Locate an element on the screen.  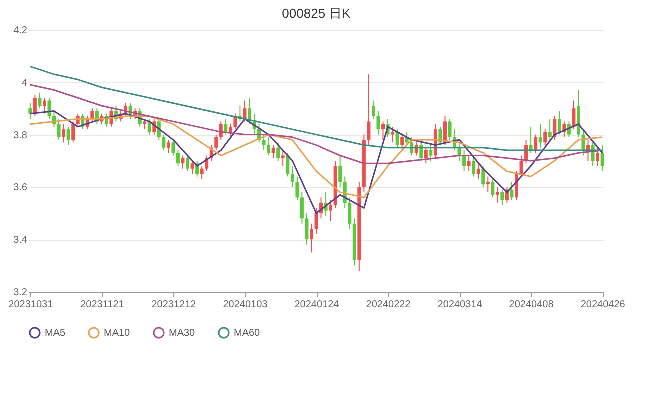
y-tick-label: 4.2 is located at coordinates (21, 31).